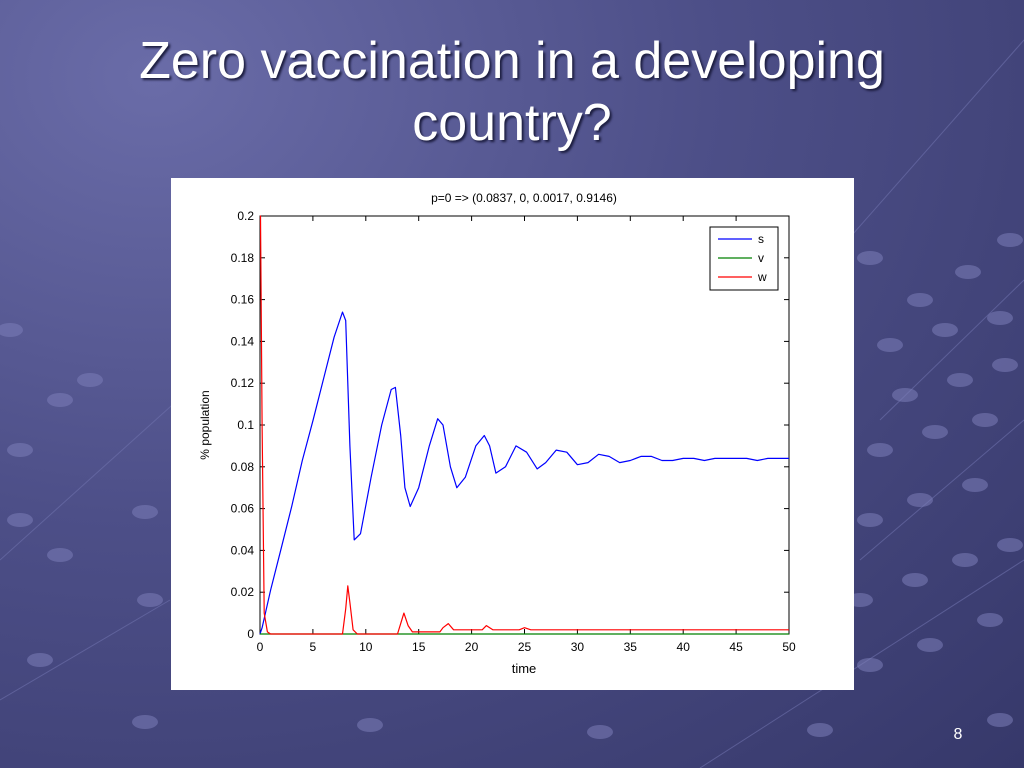 This screenshot has height=768, width=1024. Describe the element at coordinates (512, 123) in the screenshot. I see `title-line-2: country?` at that location.